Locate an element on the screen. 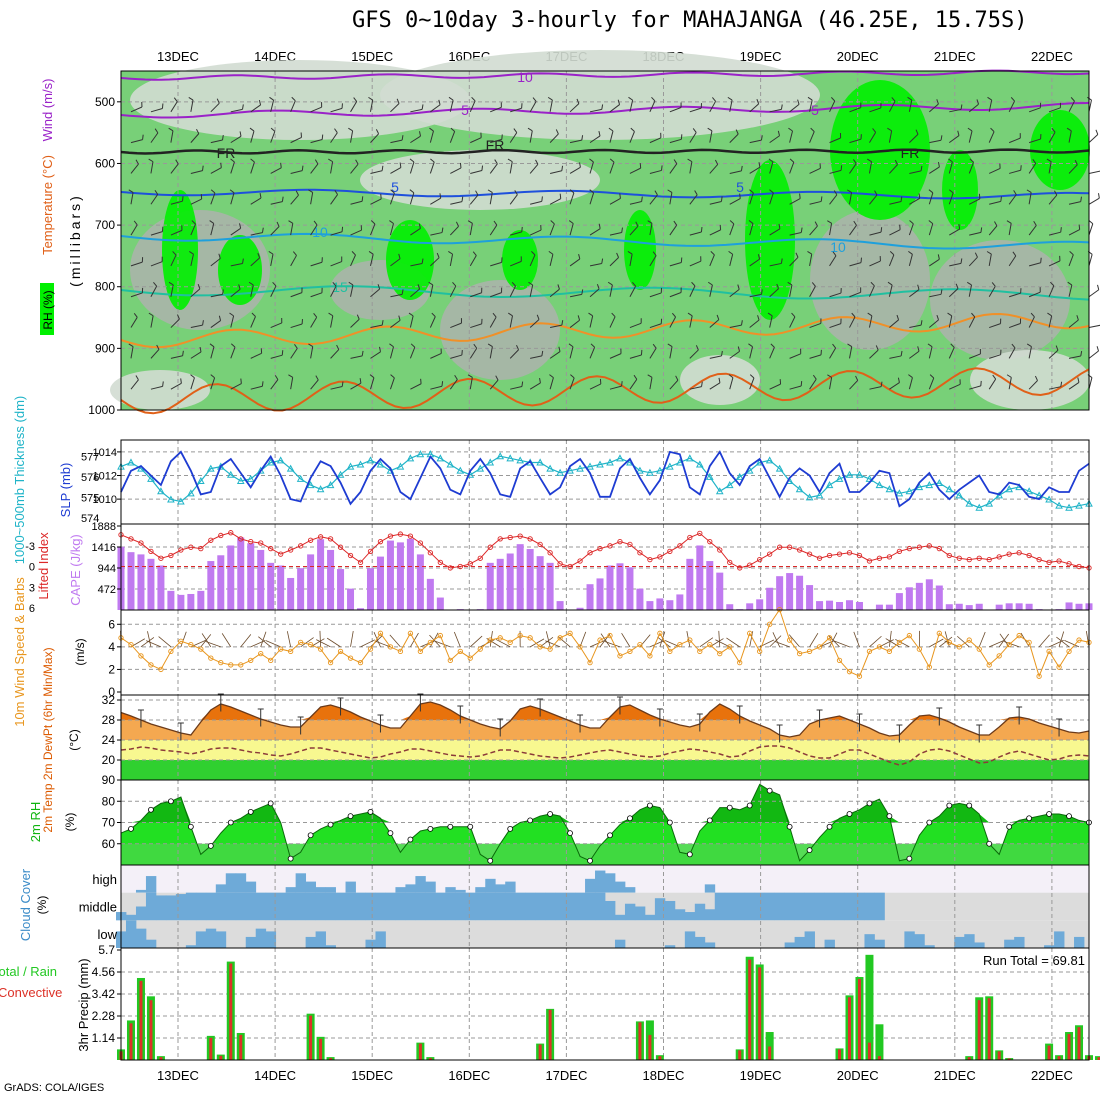 This screenshot has height=1100, width=1100. temp-tick: 24 is located at coordinates (109, 740).